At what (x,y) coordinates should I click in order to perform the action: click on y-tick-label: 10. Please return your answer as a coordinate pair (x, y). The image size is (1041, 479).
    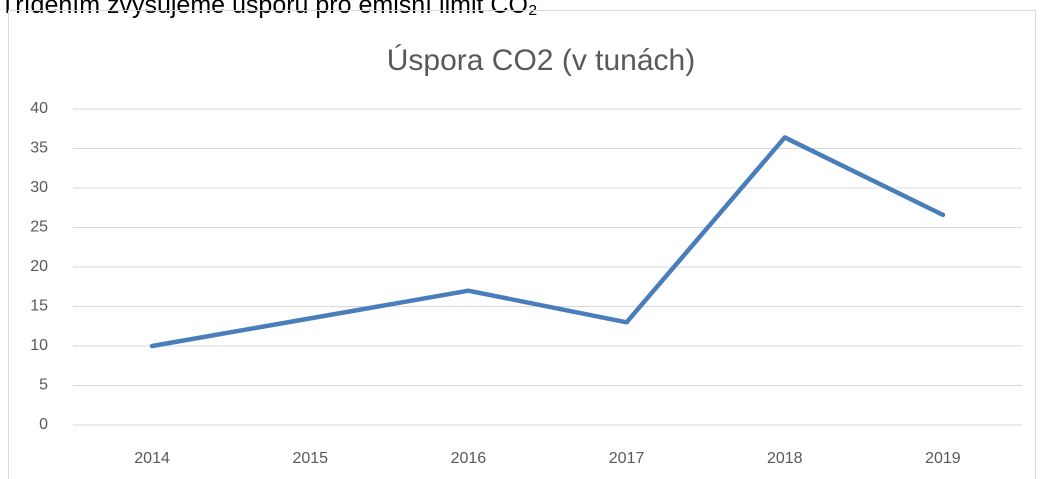
    Looking at the image, I should click on (39, 345).